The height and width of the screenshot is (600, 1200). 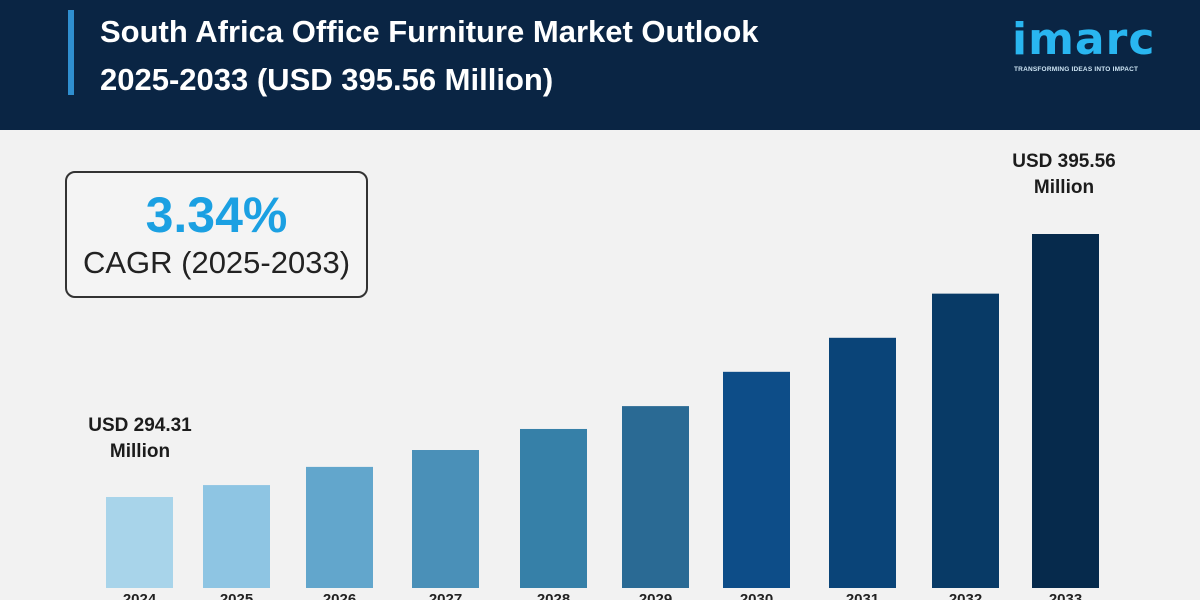 What do you see at coordinates (140, 595) in the screenshot?
I see `x-tick-label-2024: 2024` at bounding box center [140, 595].